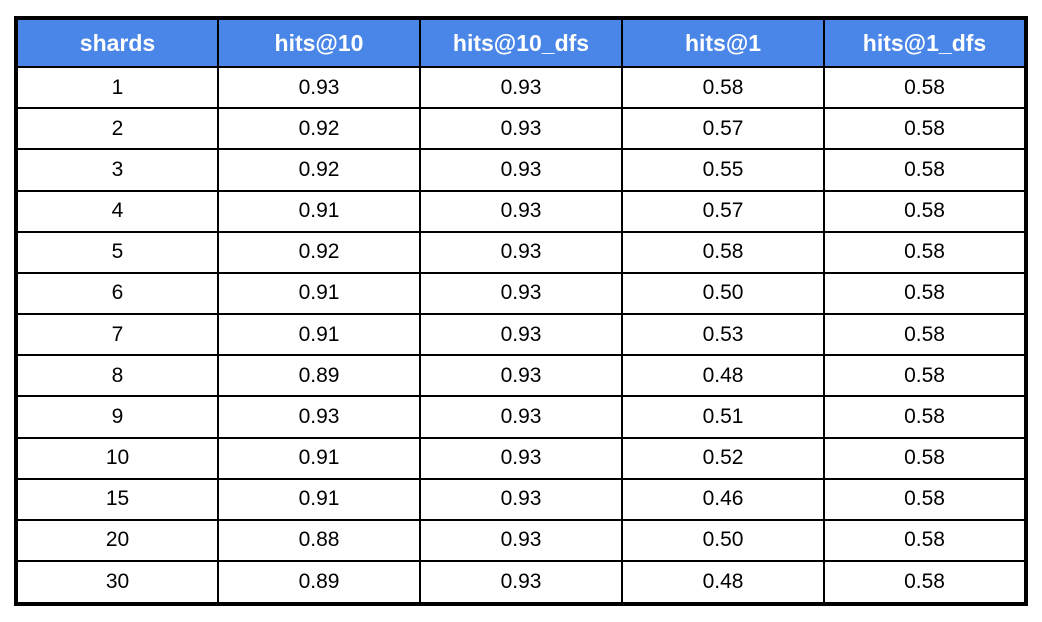 This screenshot has width=1042, height=622. I want to click on table-row-shards-9: 9 0.93 0.93 0.51 0.58, so click(521, 417).